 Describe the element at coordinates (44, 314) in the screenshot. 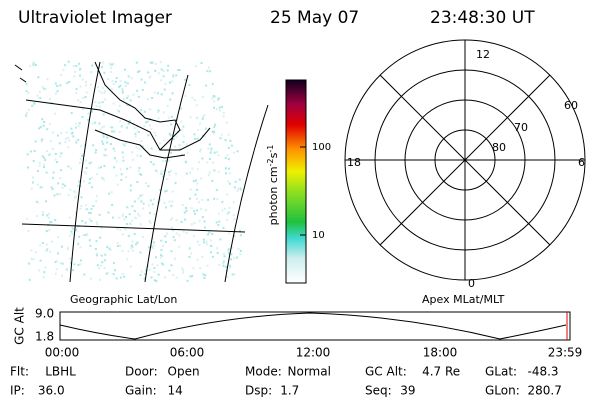

I see `y-tick-label: 9.0` at that location.